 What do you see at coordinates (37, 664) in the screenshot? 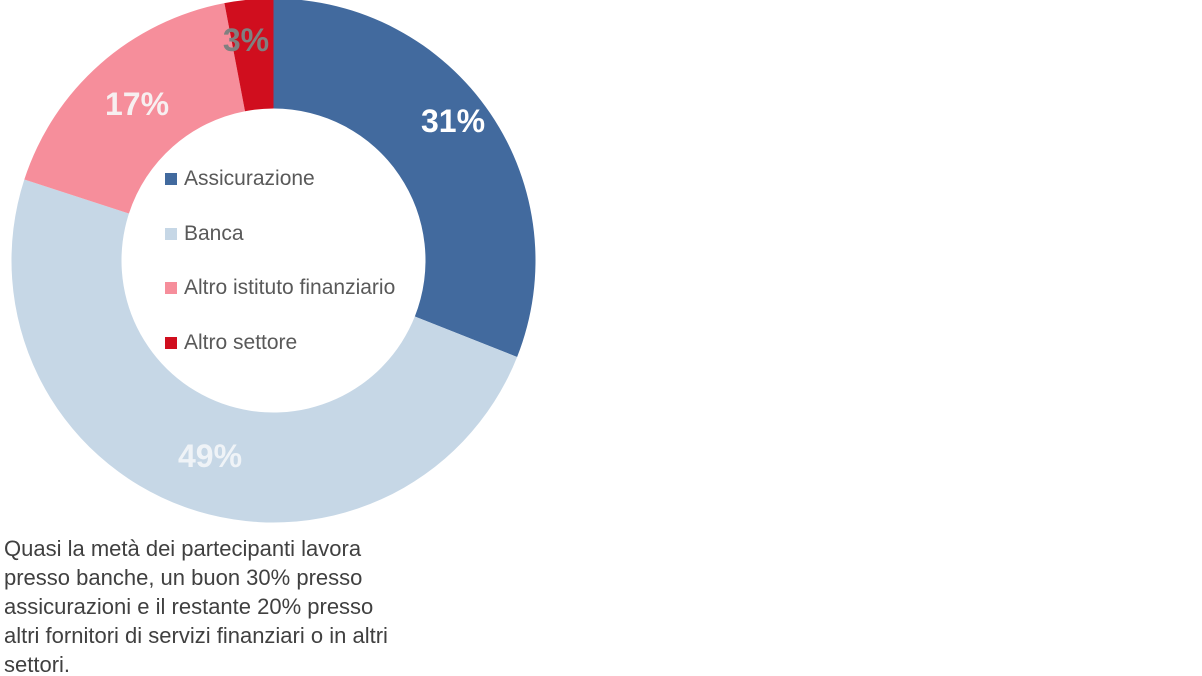
I see `caption-line: settori.` at bounding box center [37, 664].